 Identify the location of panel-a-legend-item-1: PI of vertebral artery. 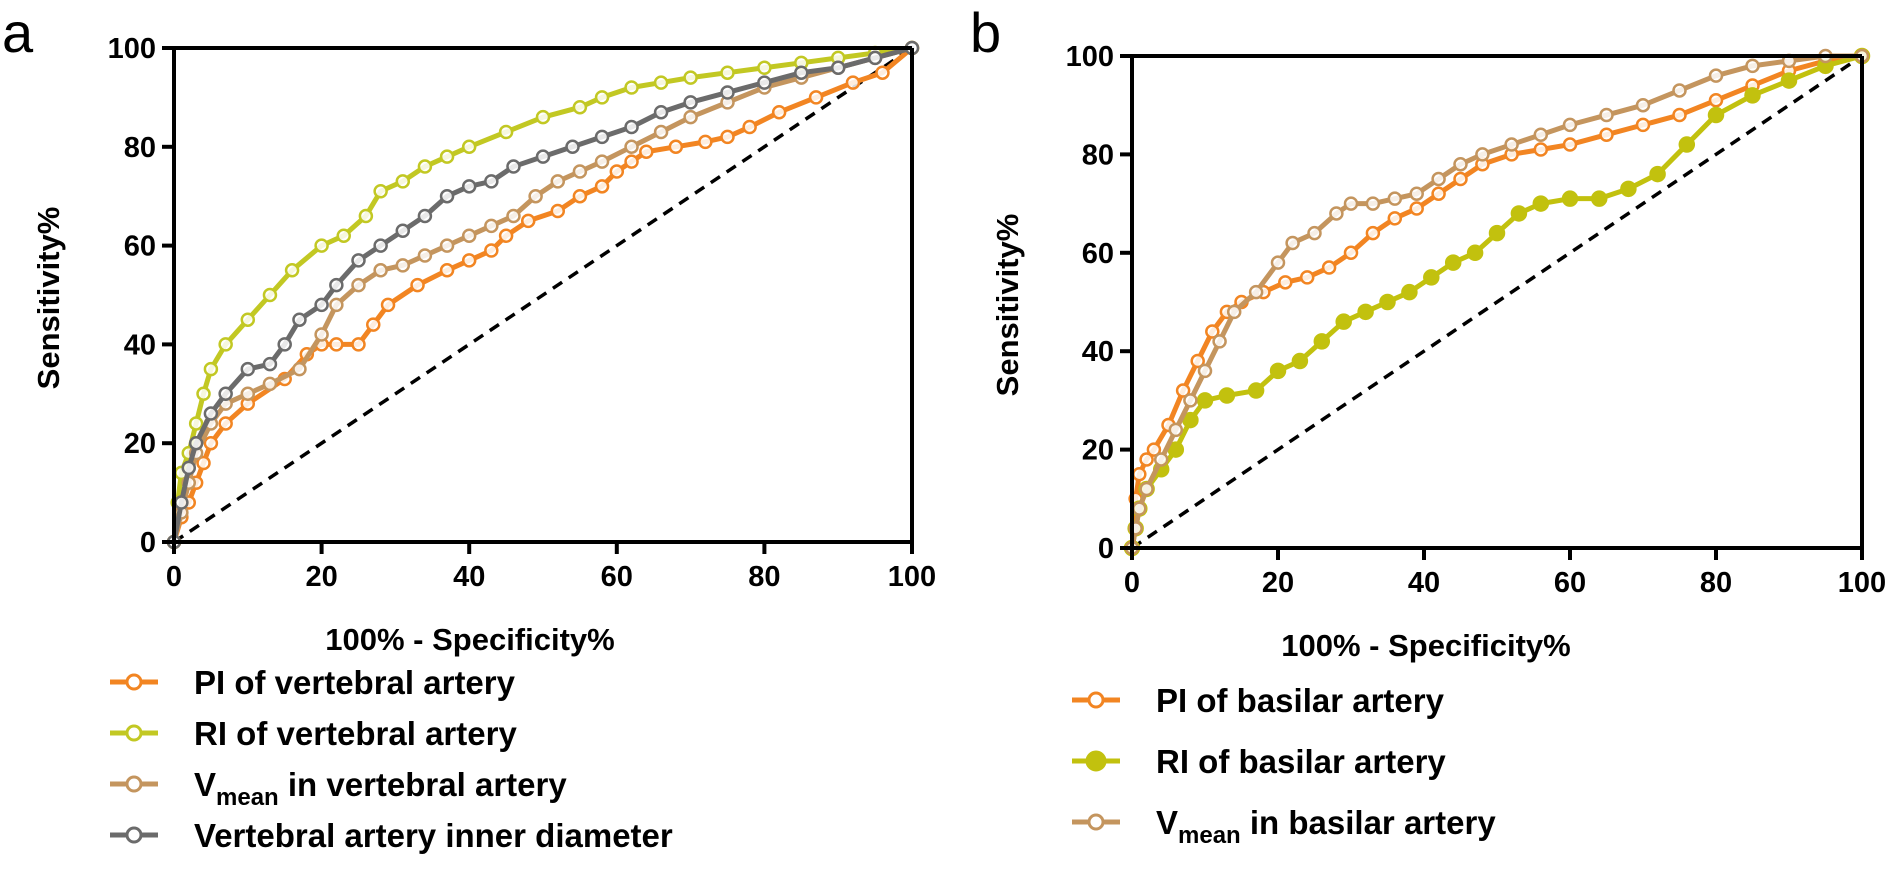
(313, 682).